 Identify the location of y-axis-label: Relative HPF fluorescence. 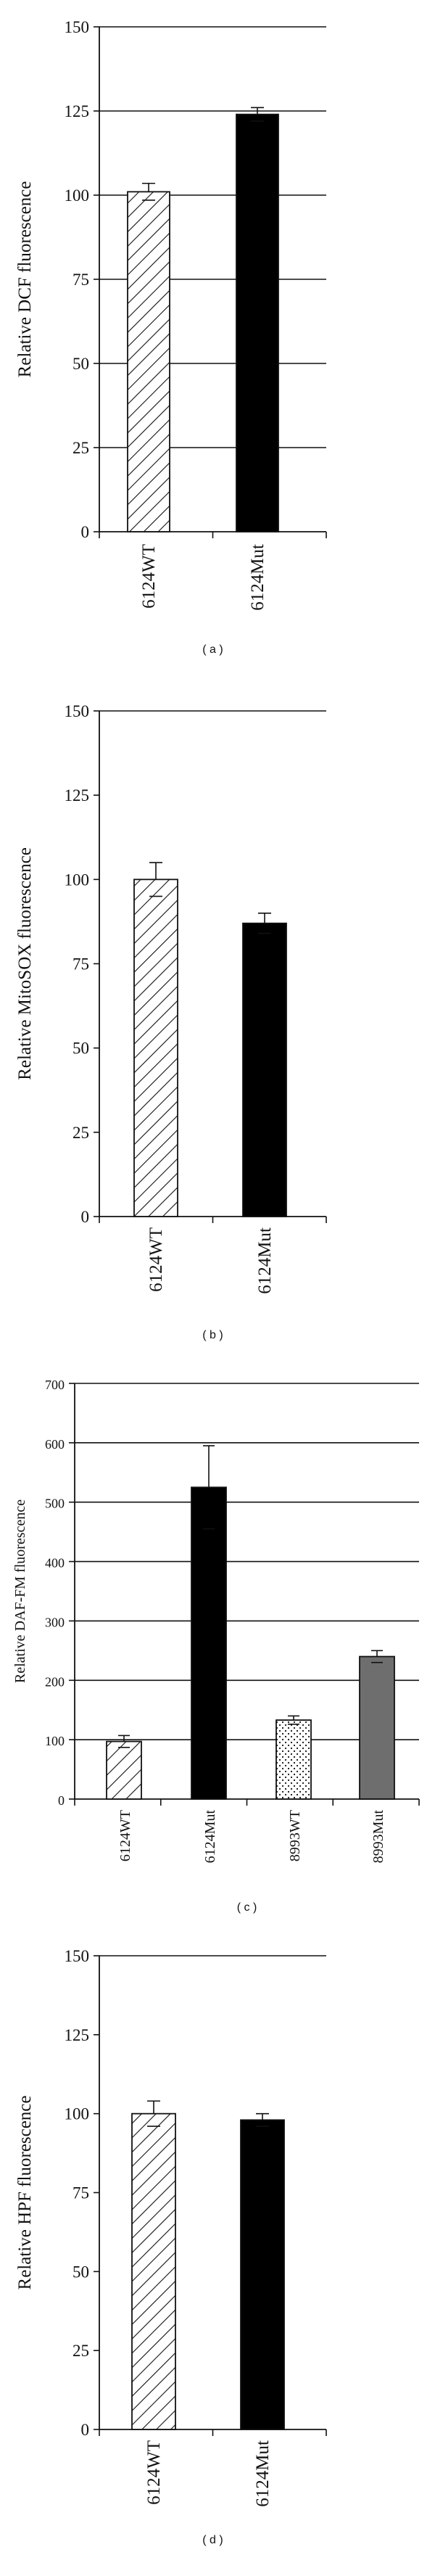
(25, 2193).